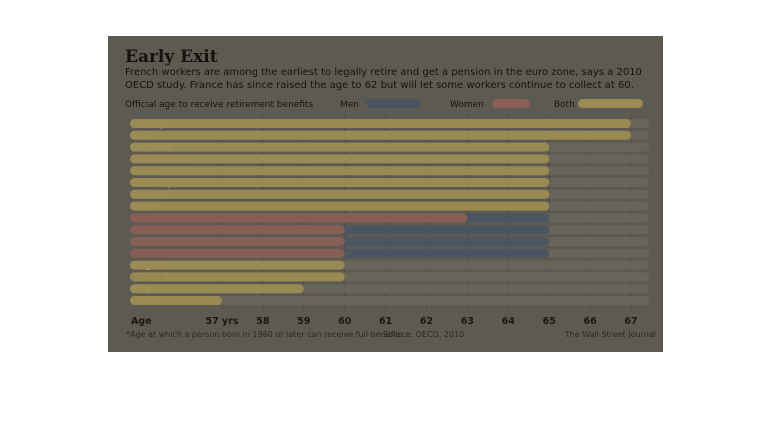 The height and width of the screenshot is (446, 770). I want to click on x-axis-label: Age, so click(141, 321).